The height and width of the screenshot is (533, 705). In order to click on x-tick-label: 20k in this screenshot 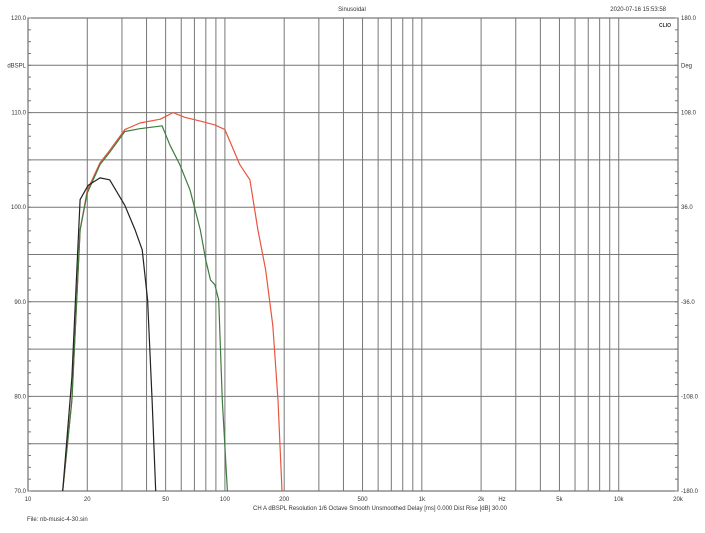, I will do `click(678, 500)`.